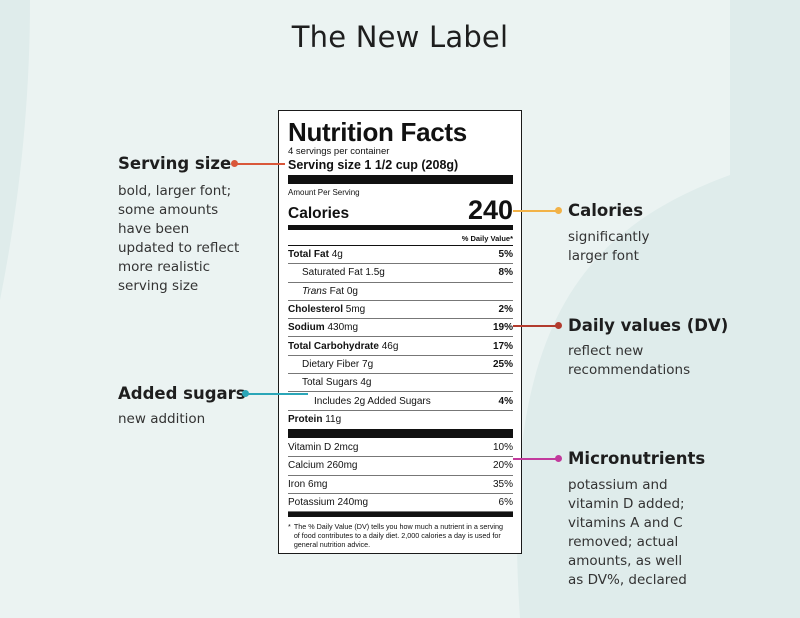 Image resolution: width=800 pixels, height=618 pixels. What do you see at coordinates (400, 448) in the screenshot?
I see `micronutrient-row-vitamin-d: Vitamin D 2mcg 10%` at bounding box center [400, 448].